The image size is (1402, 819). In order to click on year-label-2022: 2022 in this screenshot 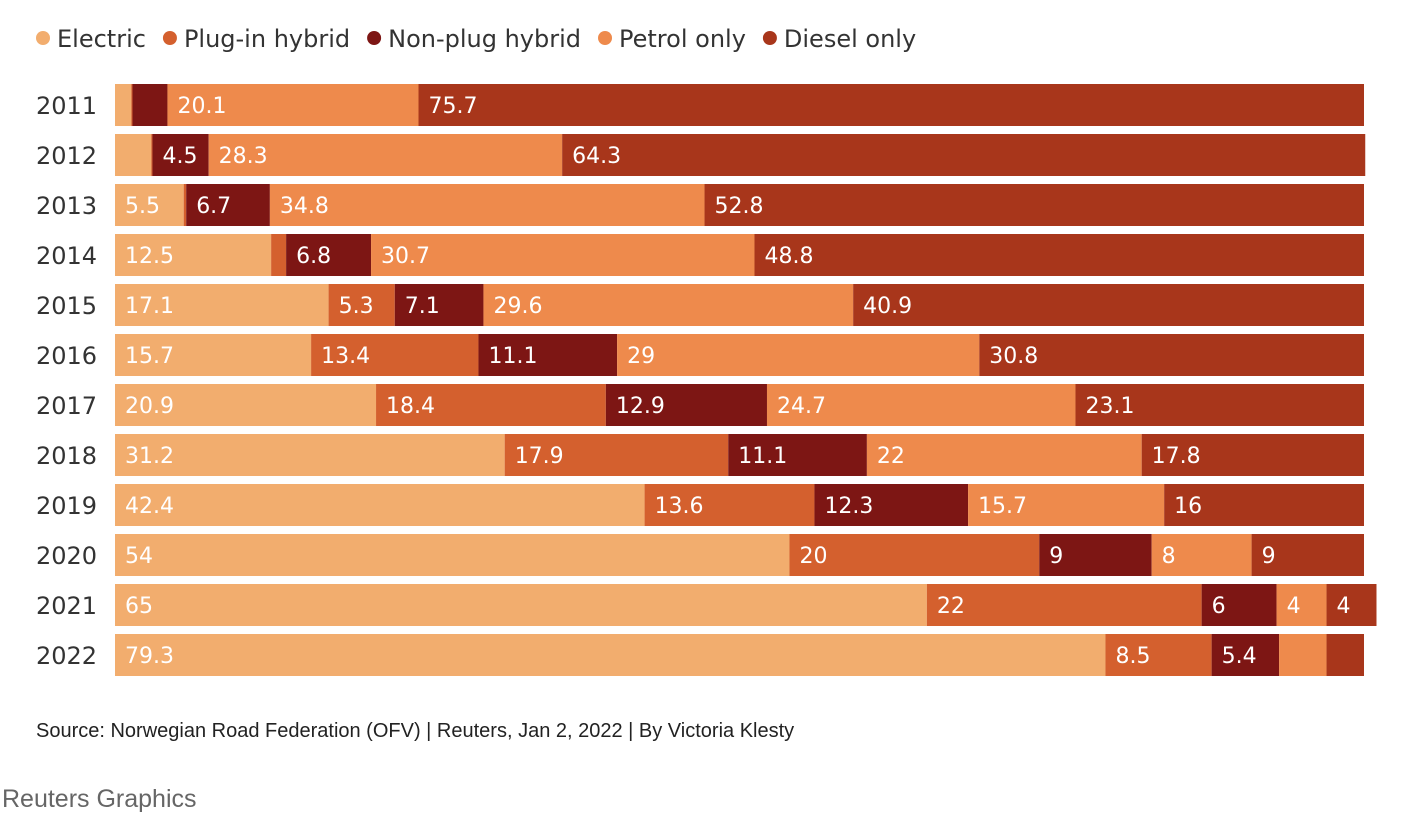, I will do `click(66, 656)`.